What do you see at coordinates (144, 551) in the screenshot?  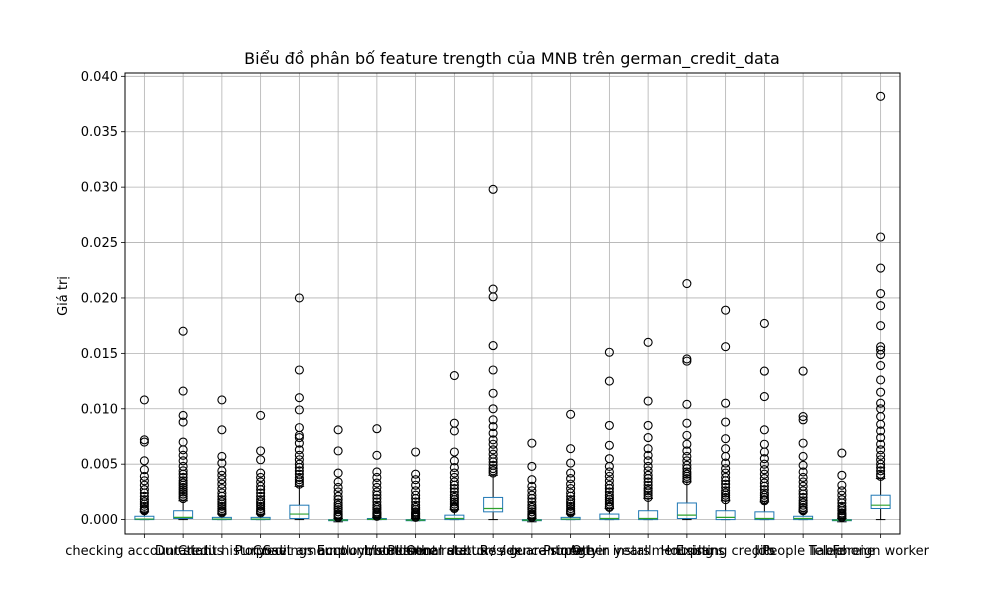 I see `x-tick-label: checking account status` at bounding box center [144, 551].